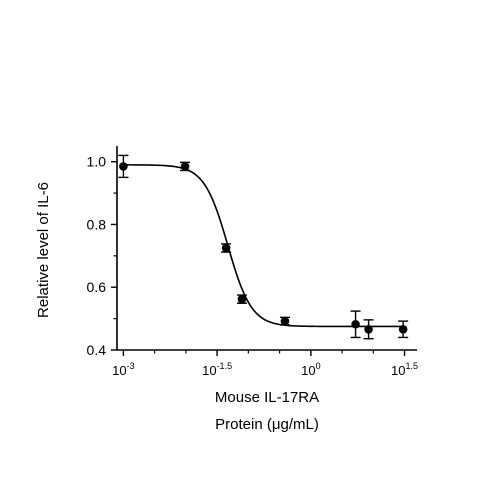 The height and width of the screenshot is (500, 500). What do you see at coordinates (267, 424) in the screenshot?
I see `x-axis-label-line: Protein (μg/mL)` at bounding box center [267, 424].